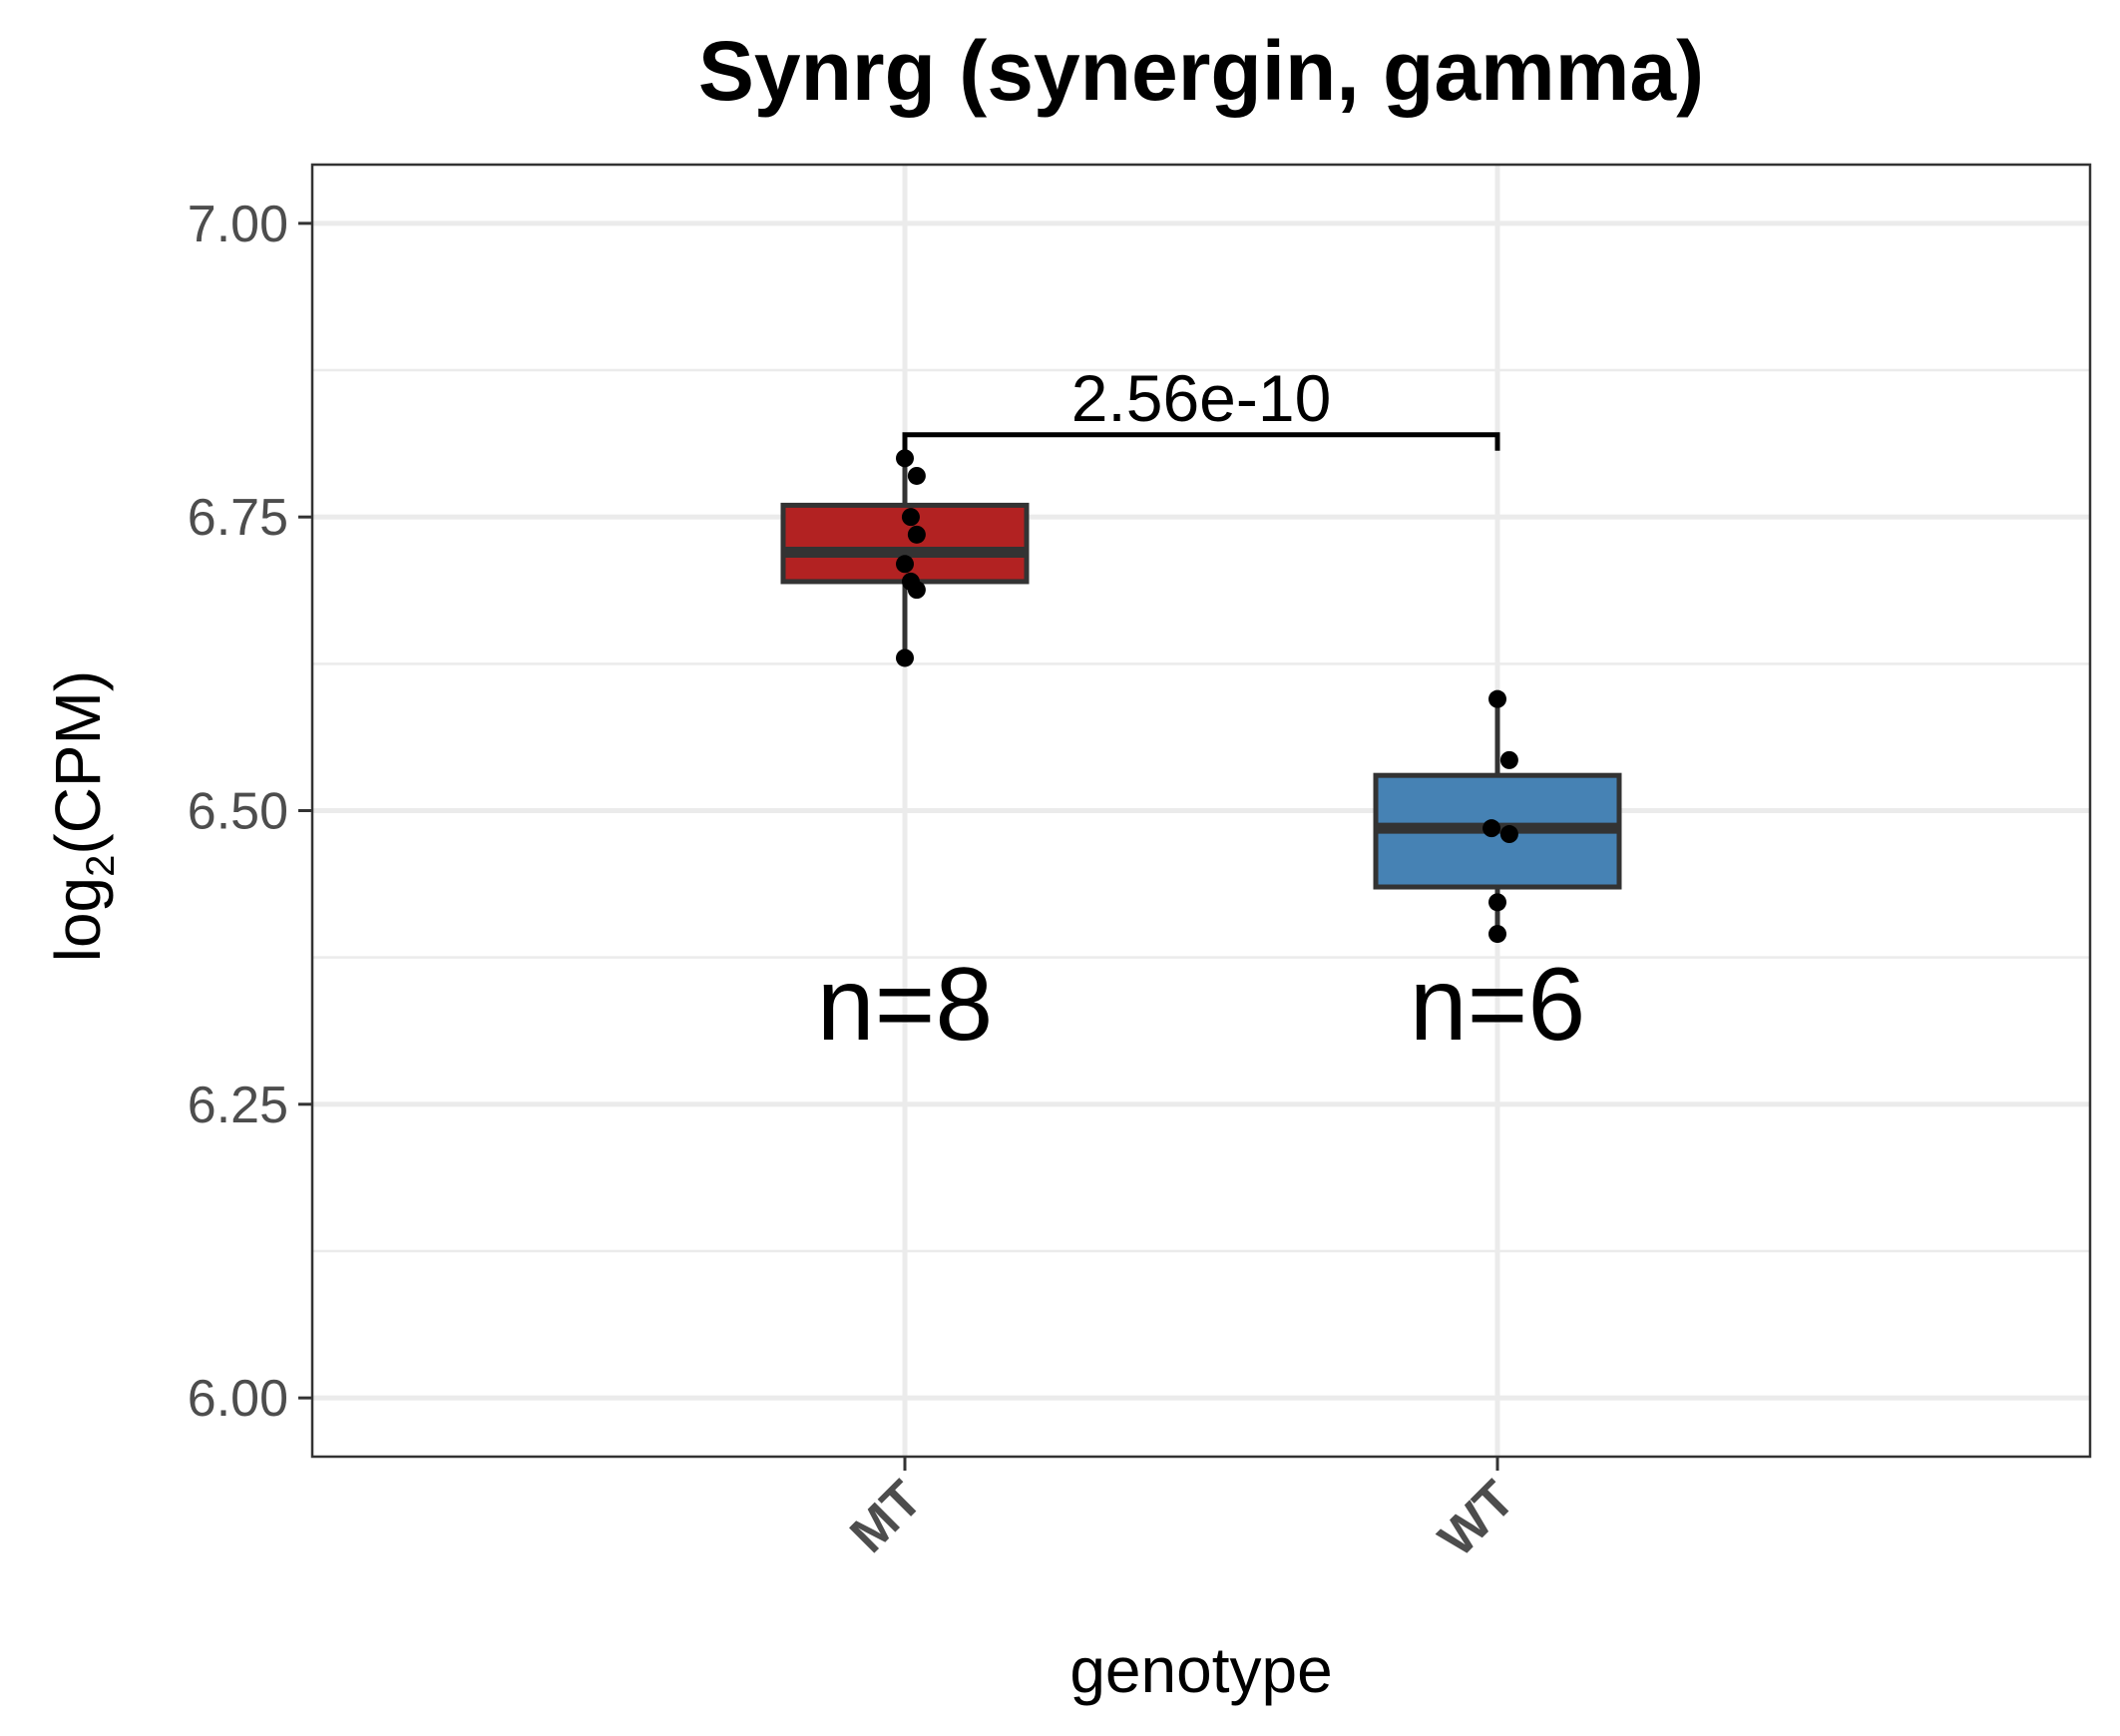 The width and height of the screenshot is (2120, 1736). Describe the element at coordinates (1201, 1005) in the screenshot. I see `sample-size-labels: n=8 n=6` at that location.